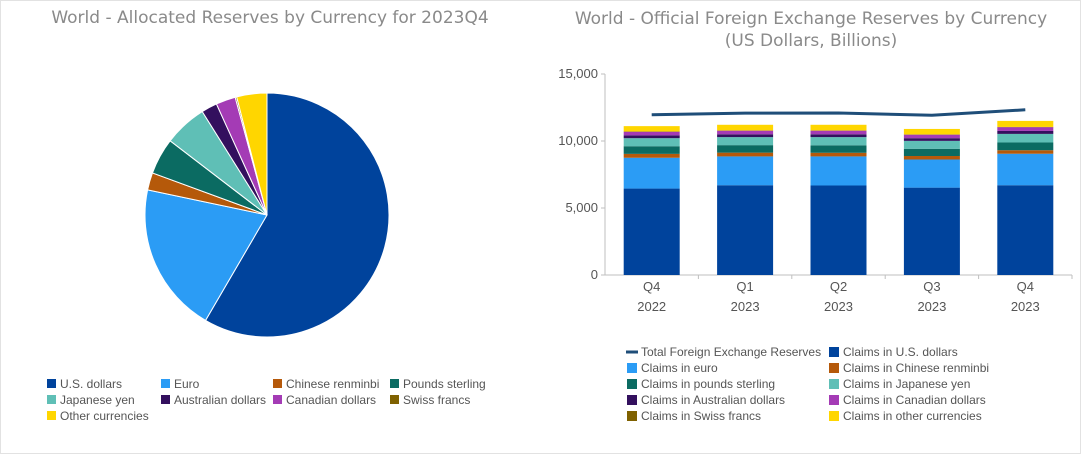 The height and width of the screenshot is (454, 1081). I want to click on pie-legend-item: Pounds sterling, so click(438, 384).